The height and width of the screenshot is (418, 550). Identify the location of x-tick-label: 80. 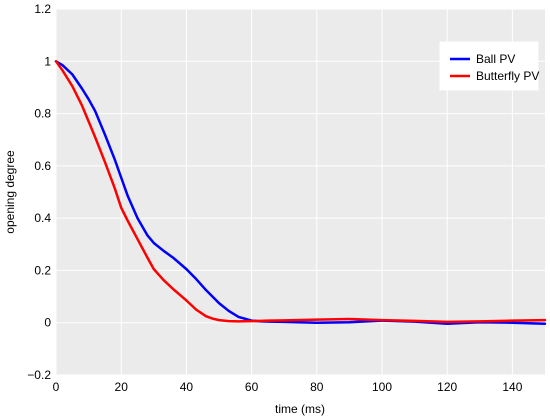
(317, 387).